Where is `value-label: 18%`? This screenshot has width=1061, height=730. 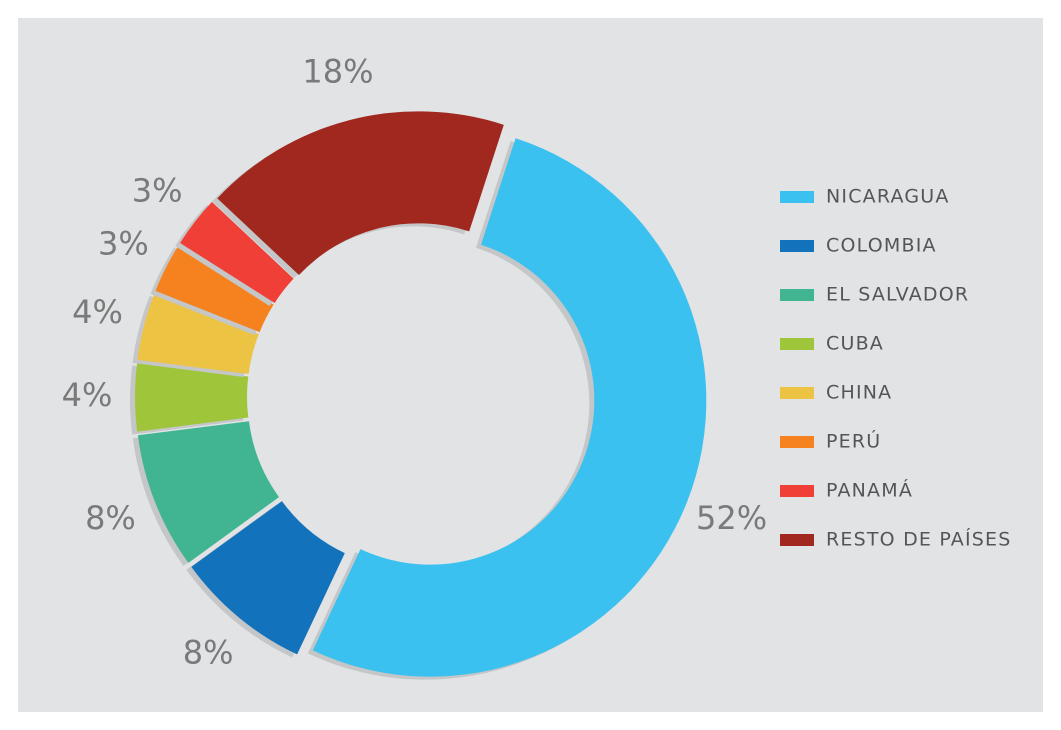
value-label: 18% is located at coordinates (337, 71).